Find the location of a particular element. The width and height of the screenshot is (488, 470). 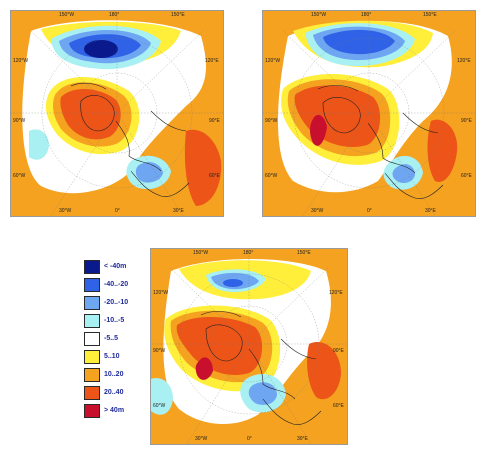

legend-item: -5..5 is located at coordinates (114, 339).